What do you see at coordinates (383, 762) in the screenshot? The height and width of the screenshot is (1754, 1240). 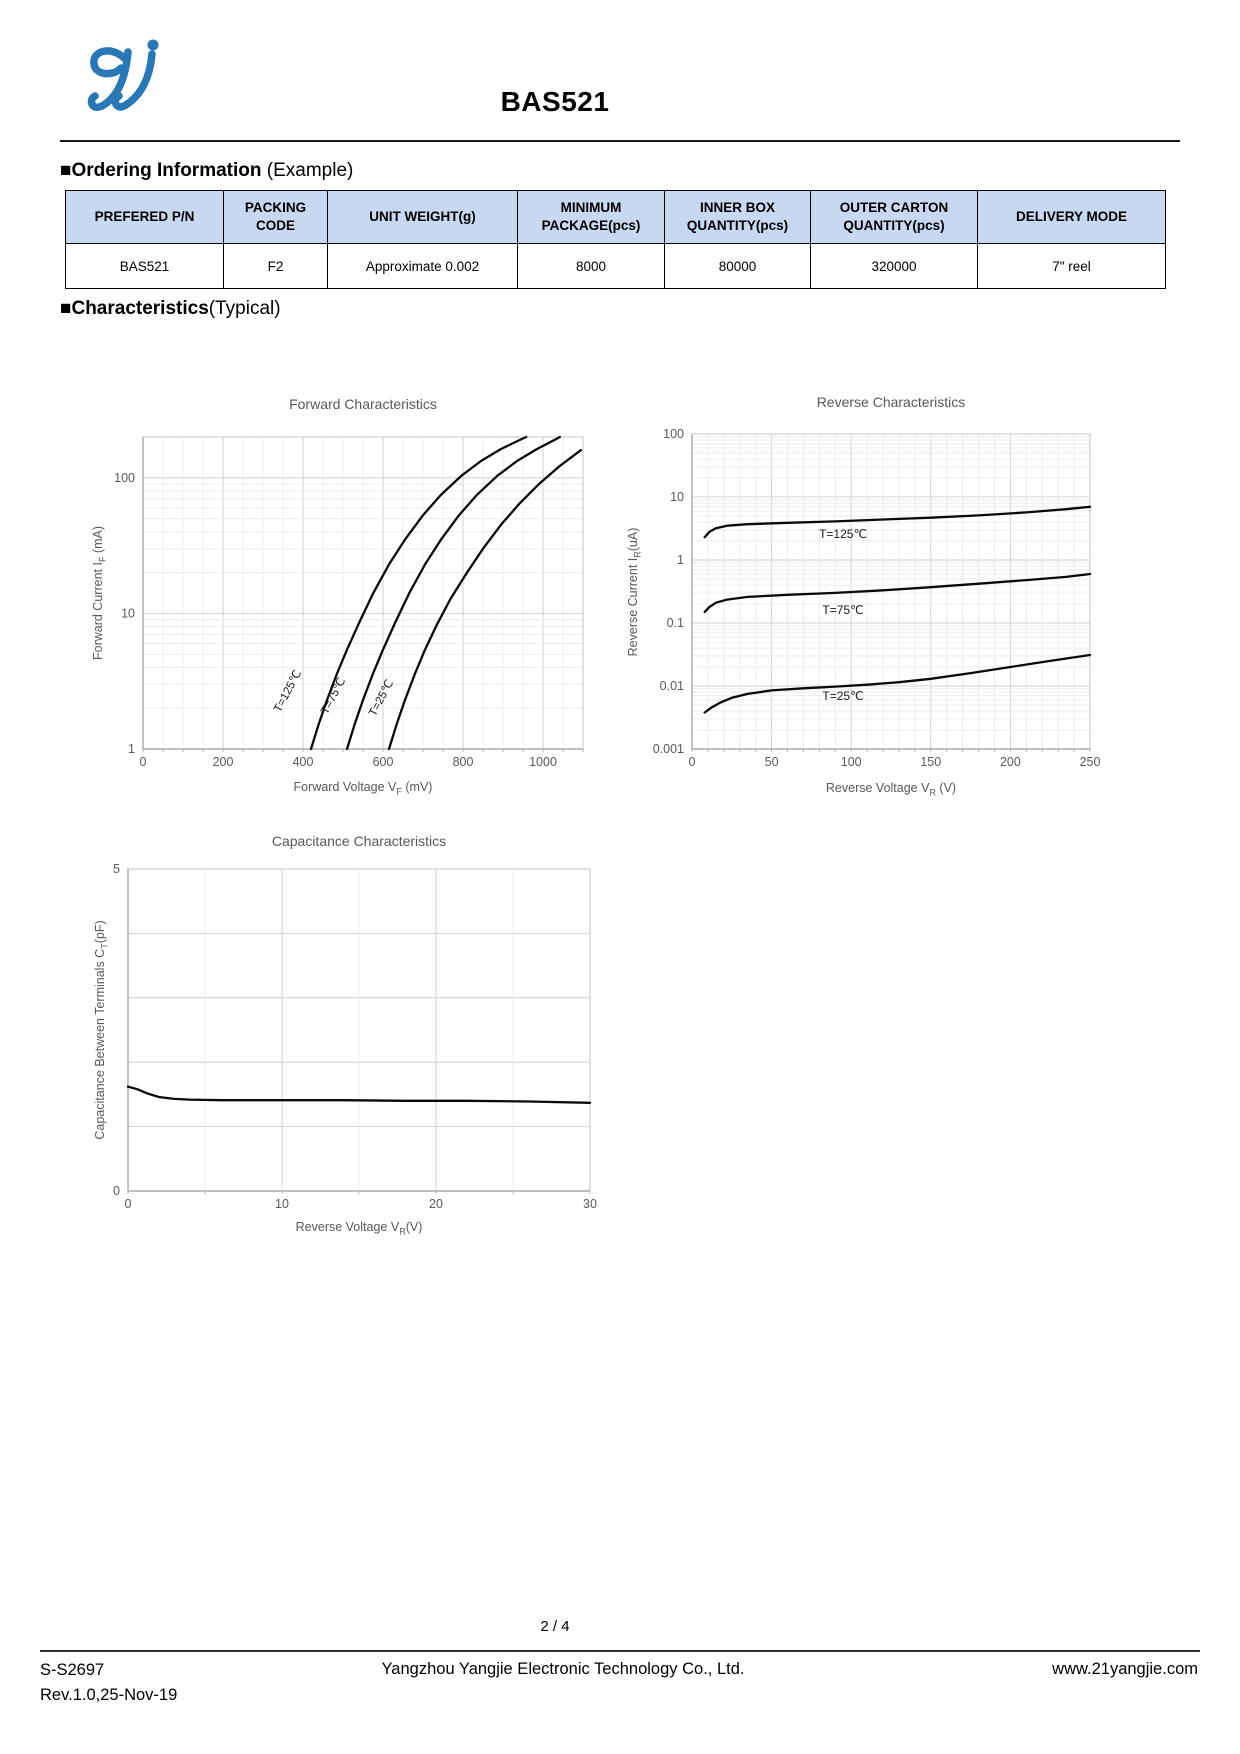 I see `svg-text: 600` at bounding box center [383, 762].